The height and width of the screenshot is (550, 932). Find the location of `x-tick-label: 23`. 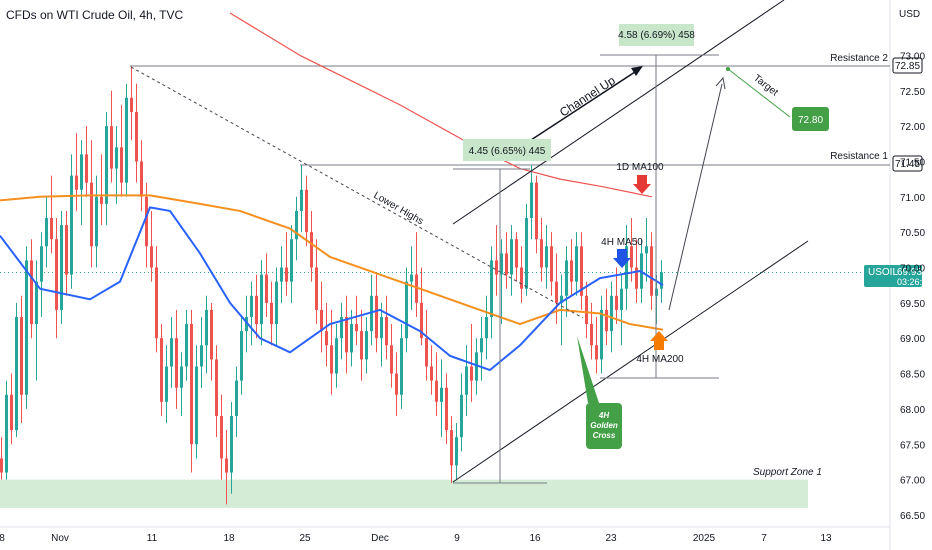

x-tick-label: 23 is located at coordinates (611, 538).